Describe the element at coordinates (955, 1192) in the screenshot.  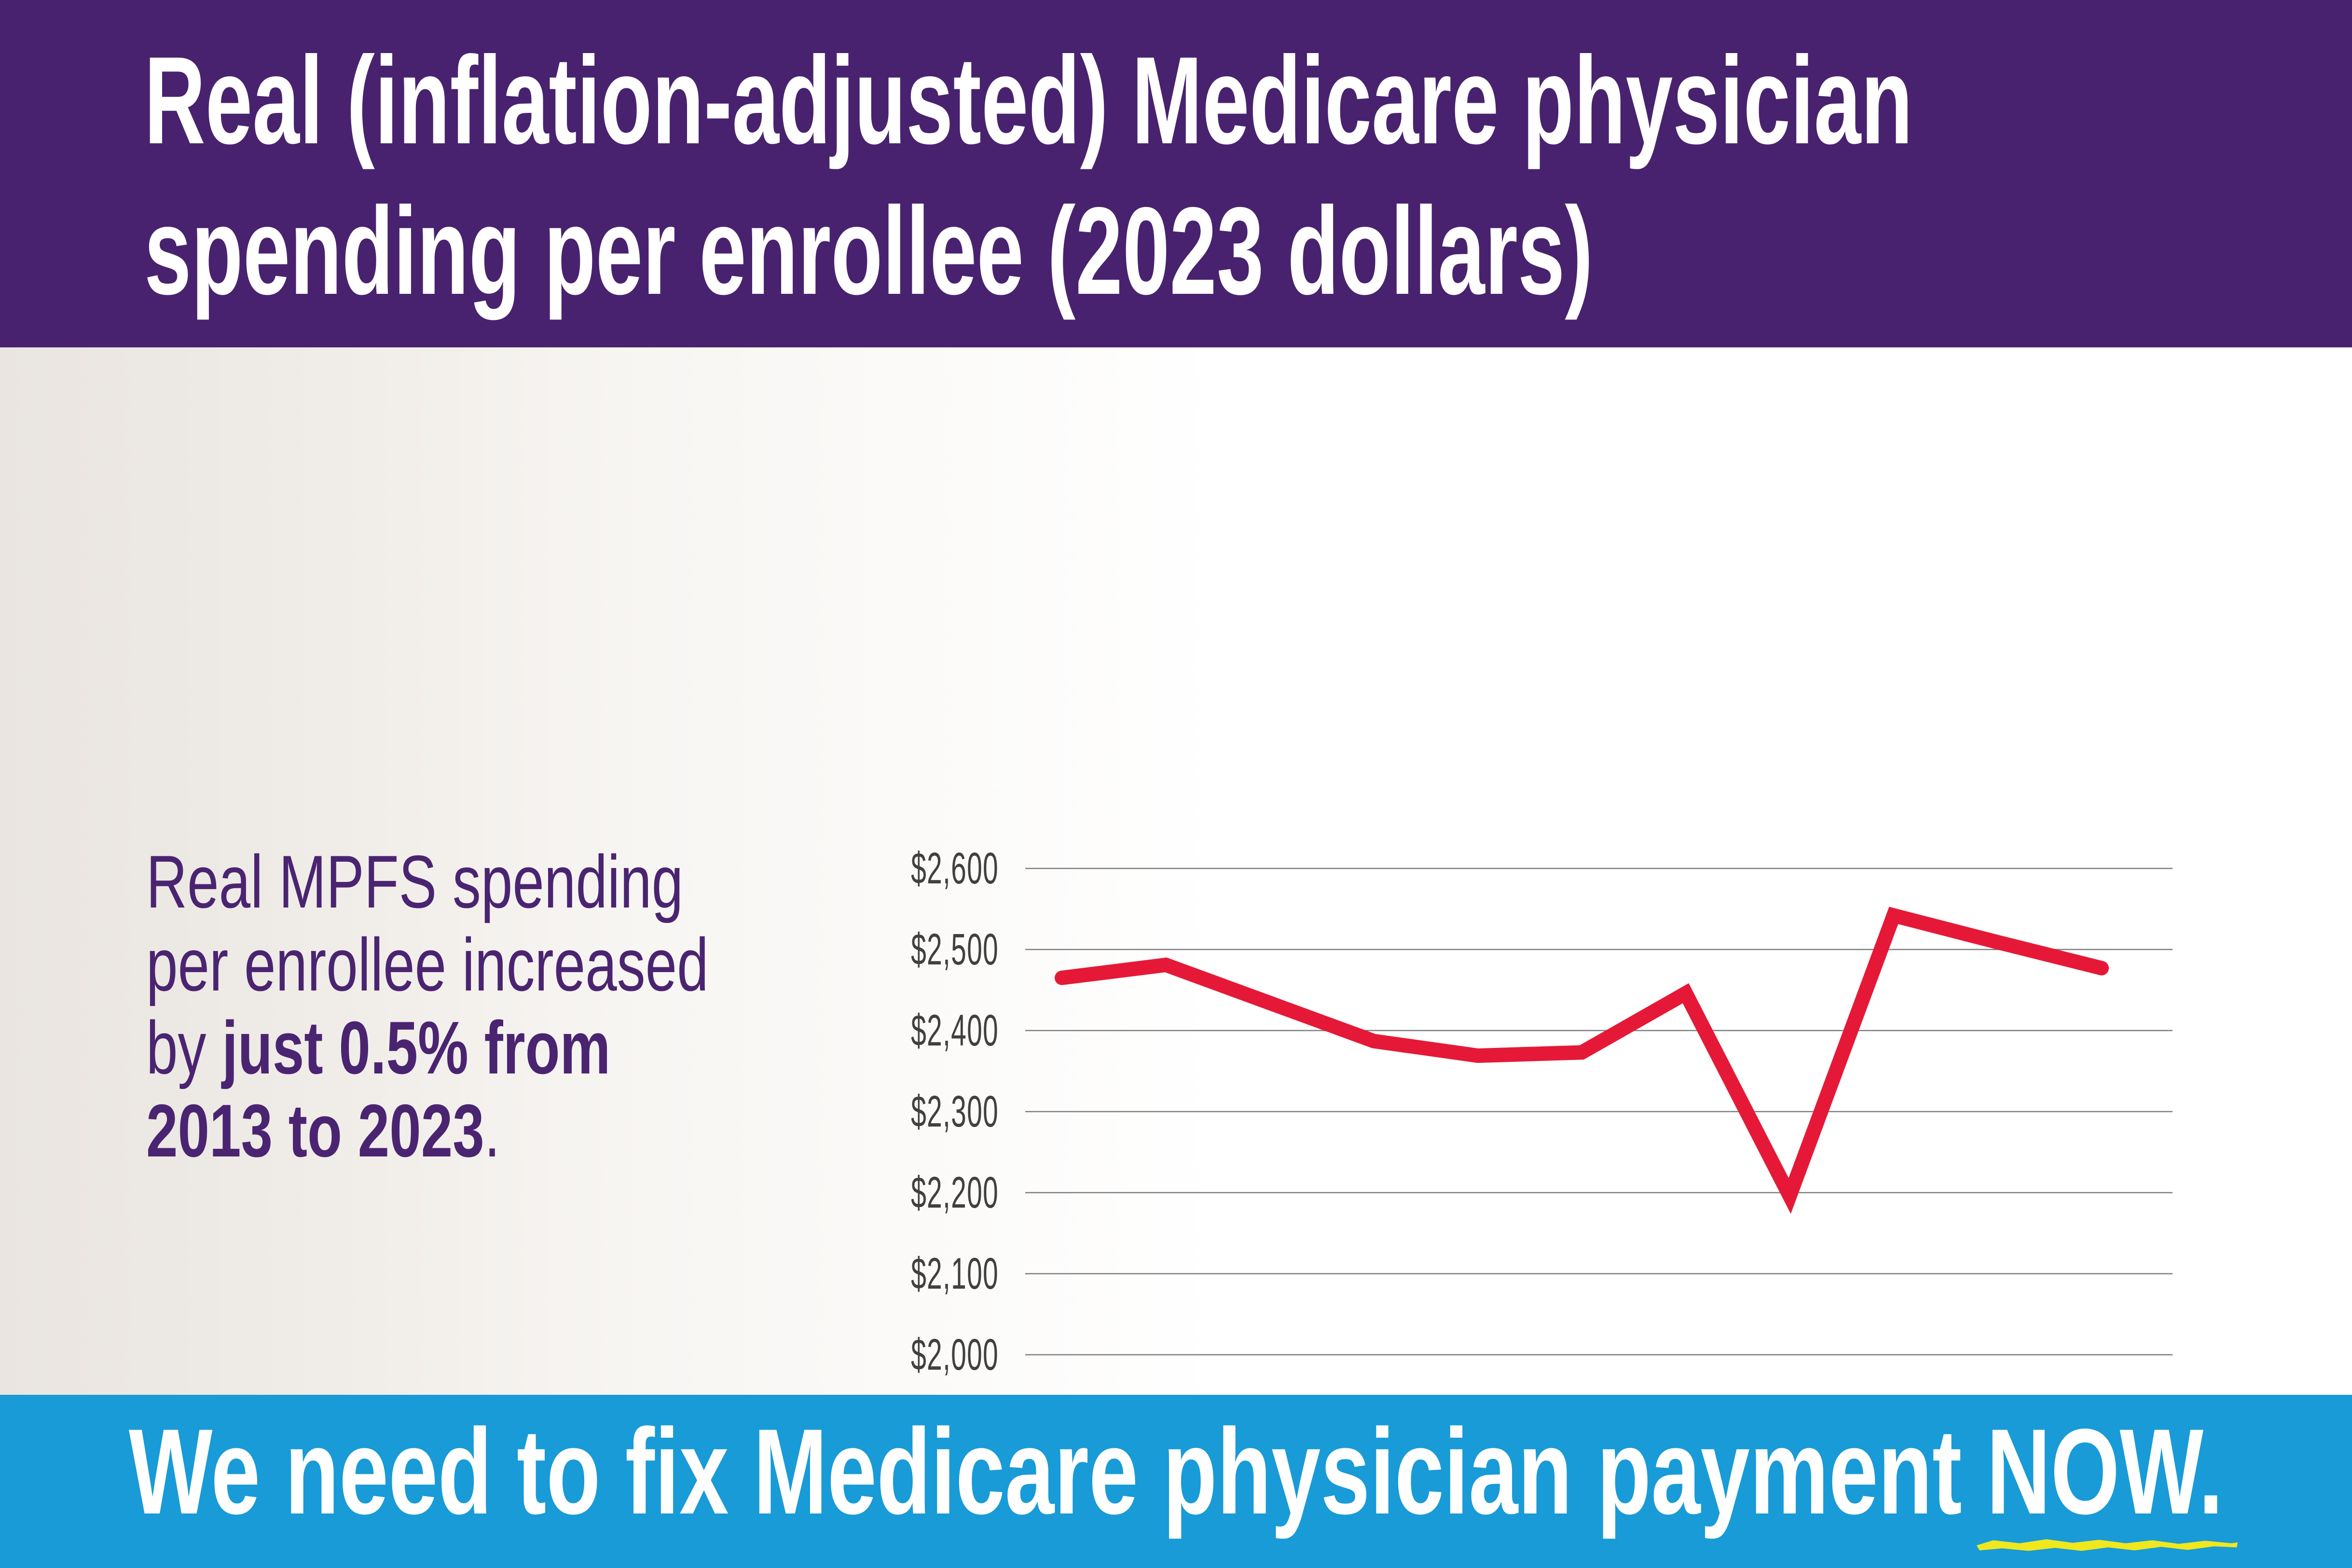
I see `y-axis-label: $2,200` at that location.